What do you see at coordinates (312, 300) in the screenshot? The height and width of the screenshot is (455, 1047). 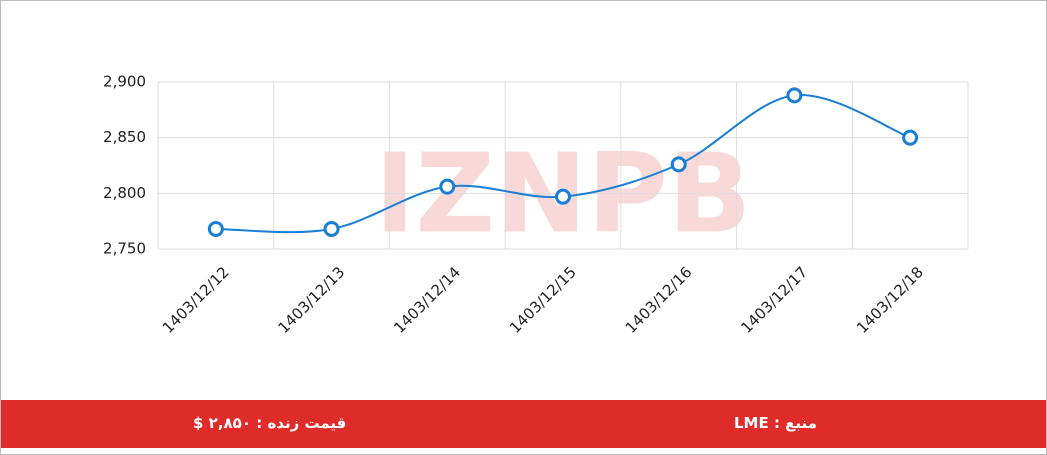 I see `x-tick-label: 1403/12/13` at bounding box center [312, 300].